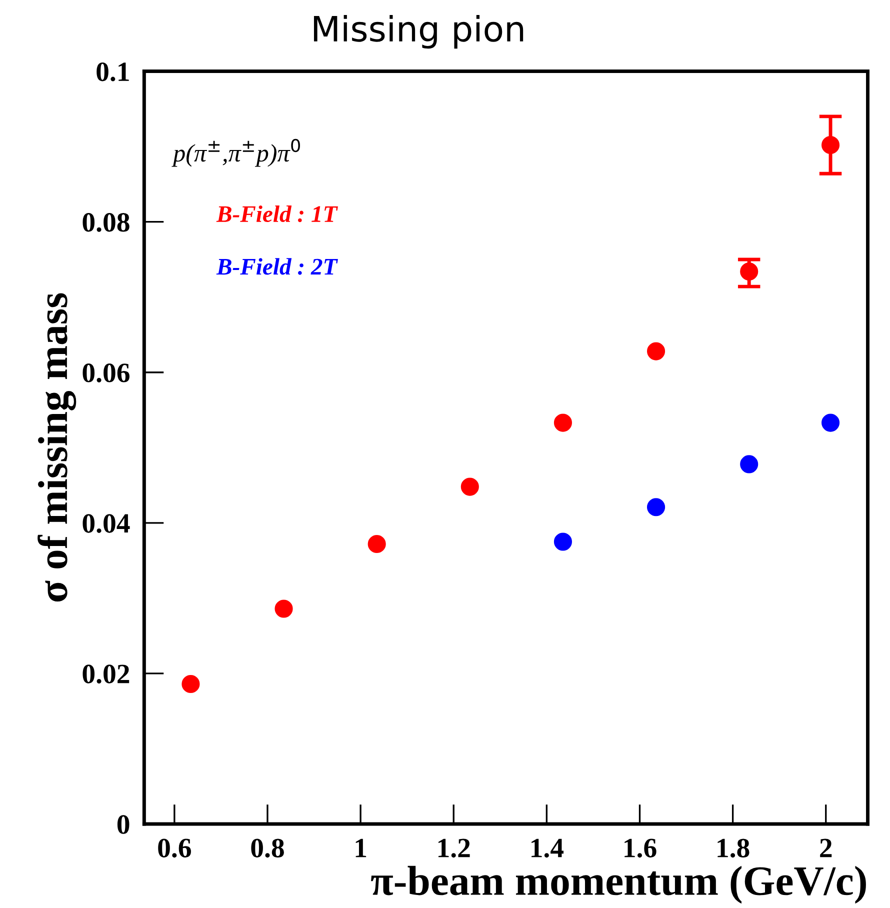  What do you see at coordinates (106, 222) in the screenshot?
I see `y-tick-label: 0.08` at bounding box center [106, 222].